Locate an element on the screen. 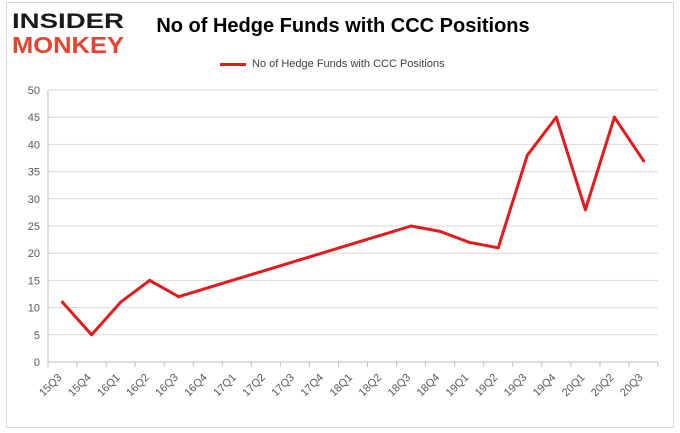  data-point-19Q3 is located at coordinates (527, 155).